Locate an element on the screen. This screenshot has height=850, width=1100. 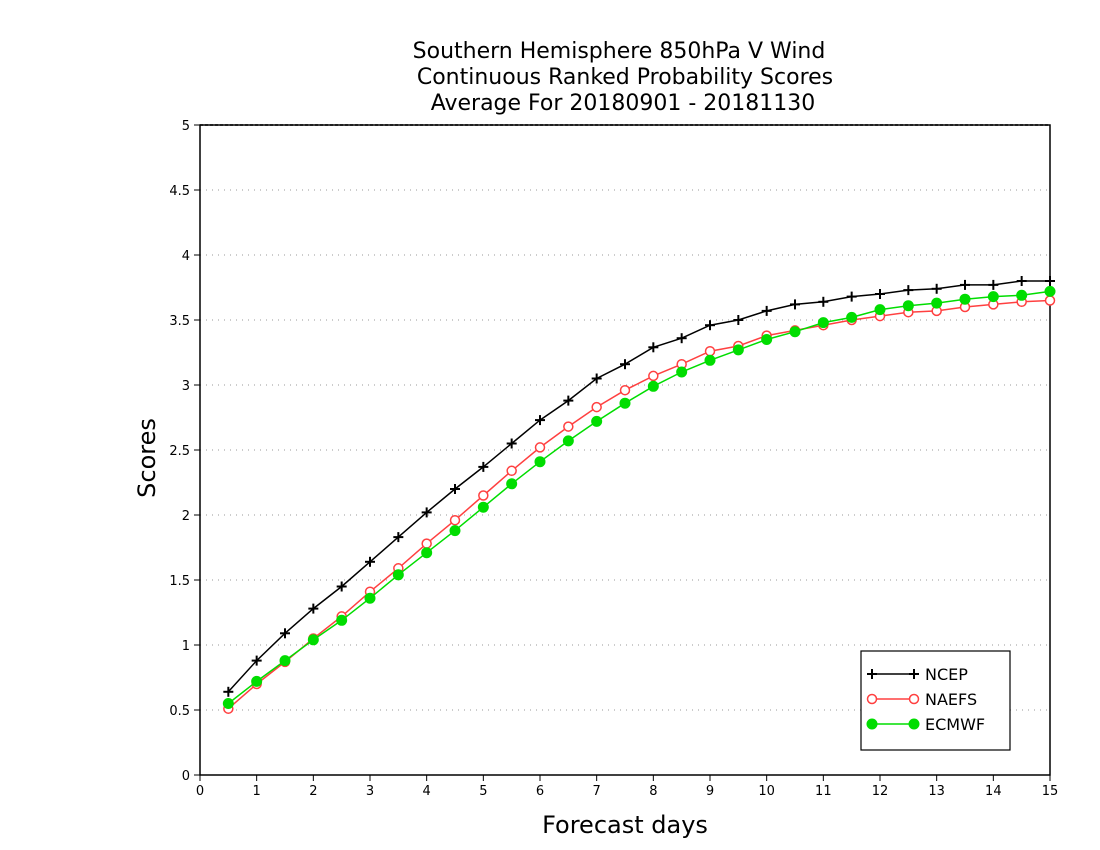
legend-item-ncep: NCEP is located at coordinates (917, 674).